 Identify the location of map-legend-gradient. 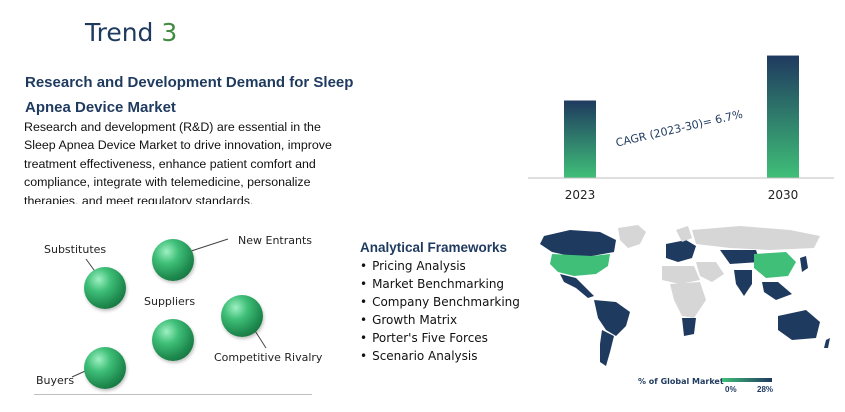
(747, 380).